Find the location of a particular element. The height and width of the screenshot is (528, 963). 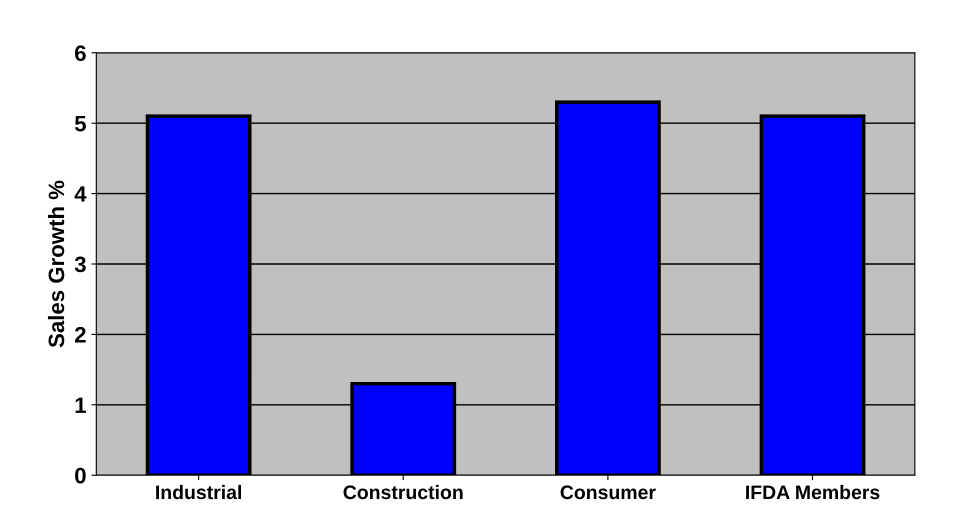

y-tick-label: 3 is located at coordinates (80, 264).